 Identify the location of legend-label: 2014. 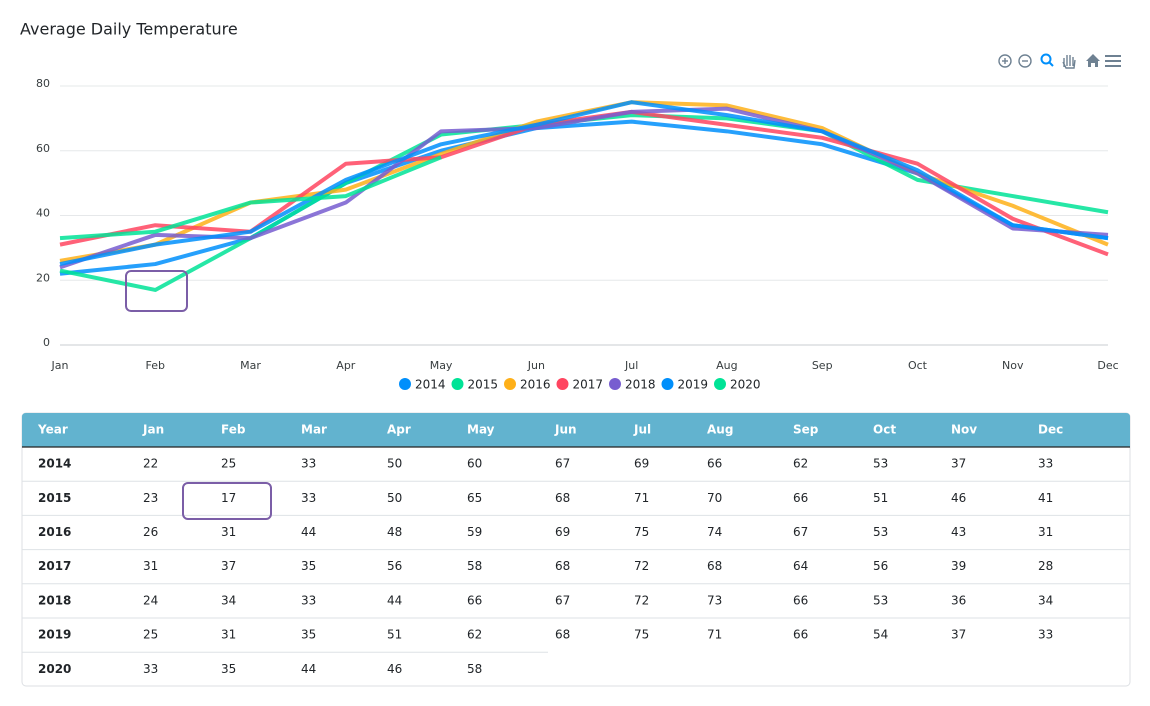
(430, 385).